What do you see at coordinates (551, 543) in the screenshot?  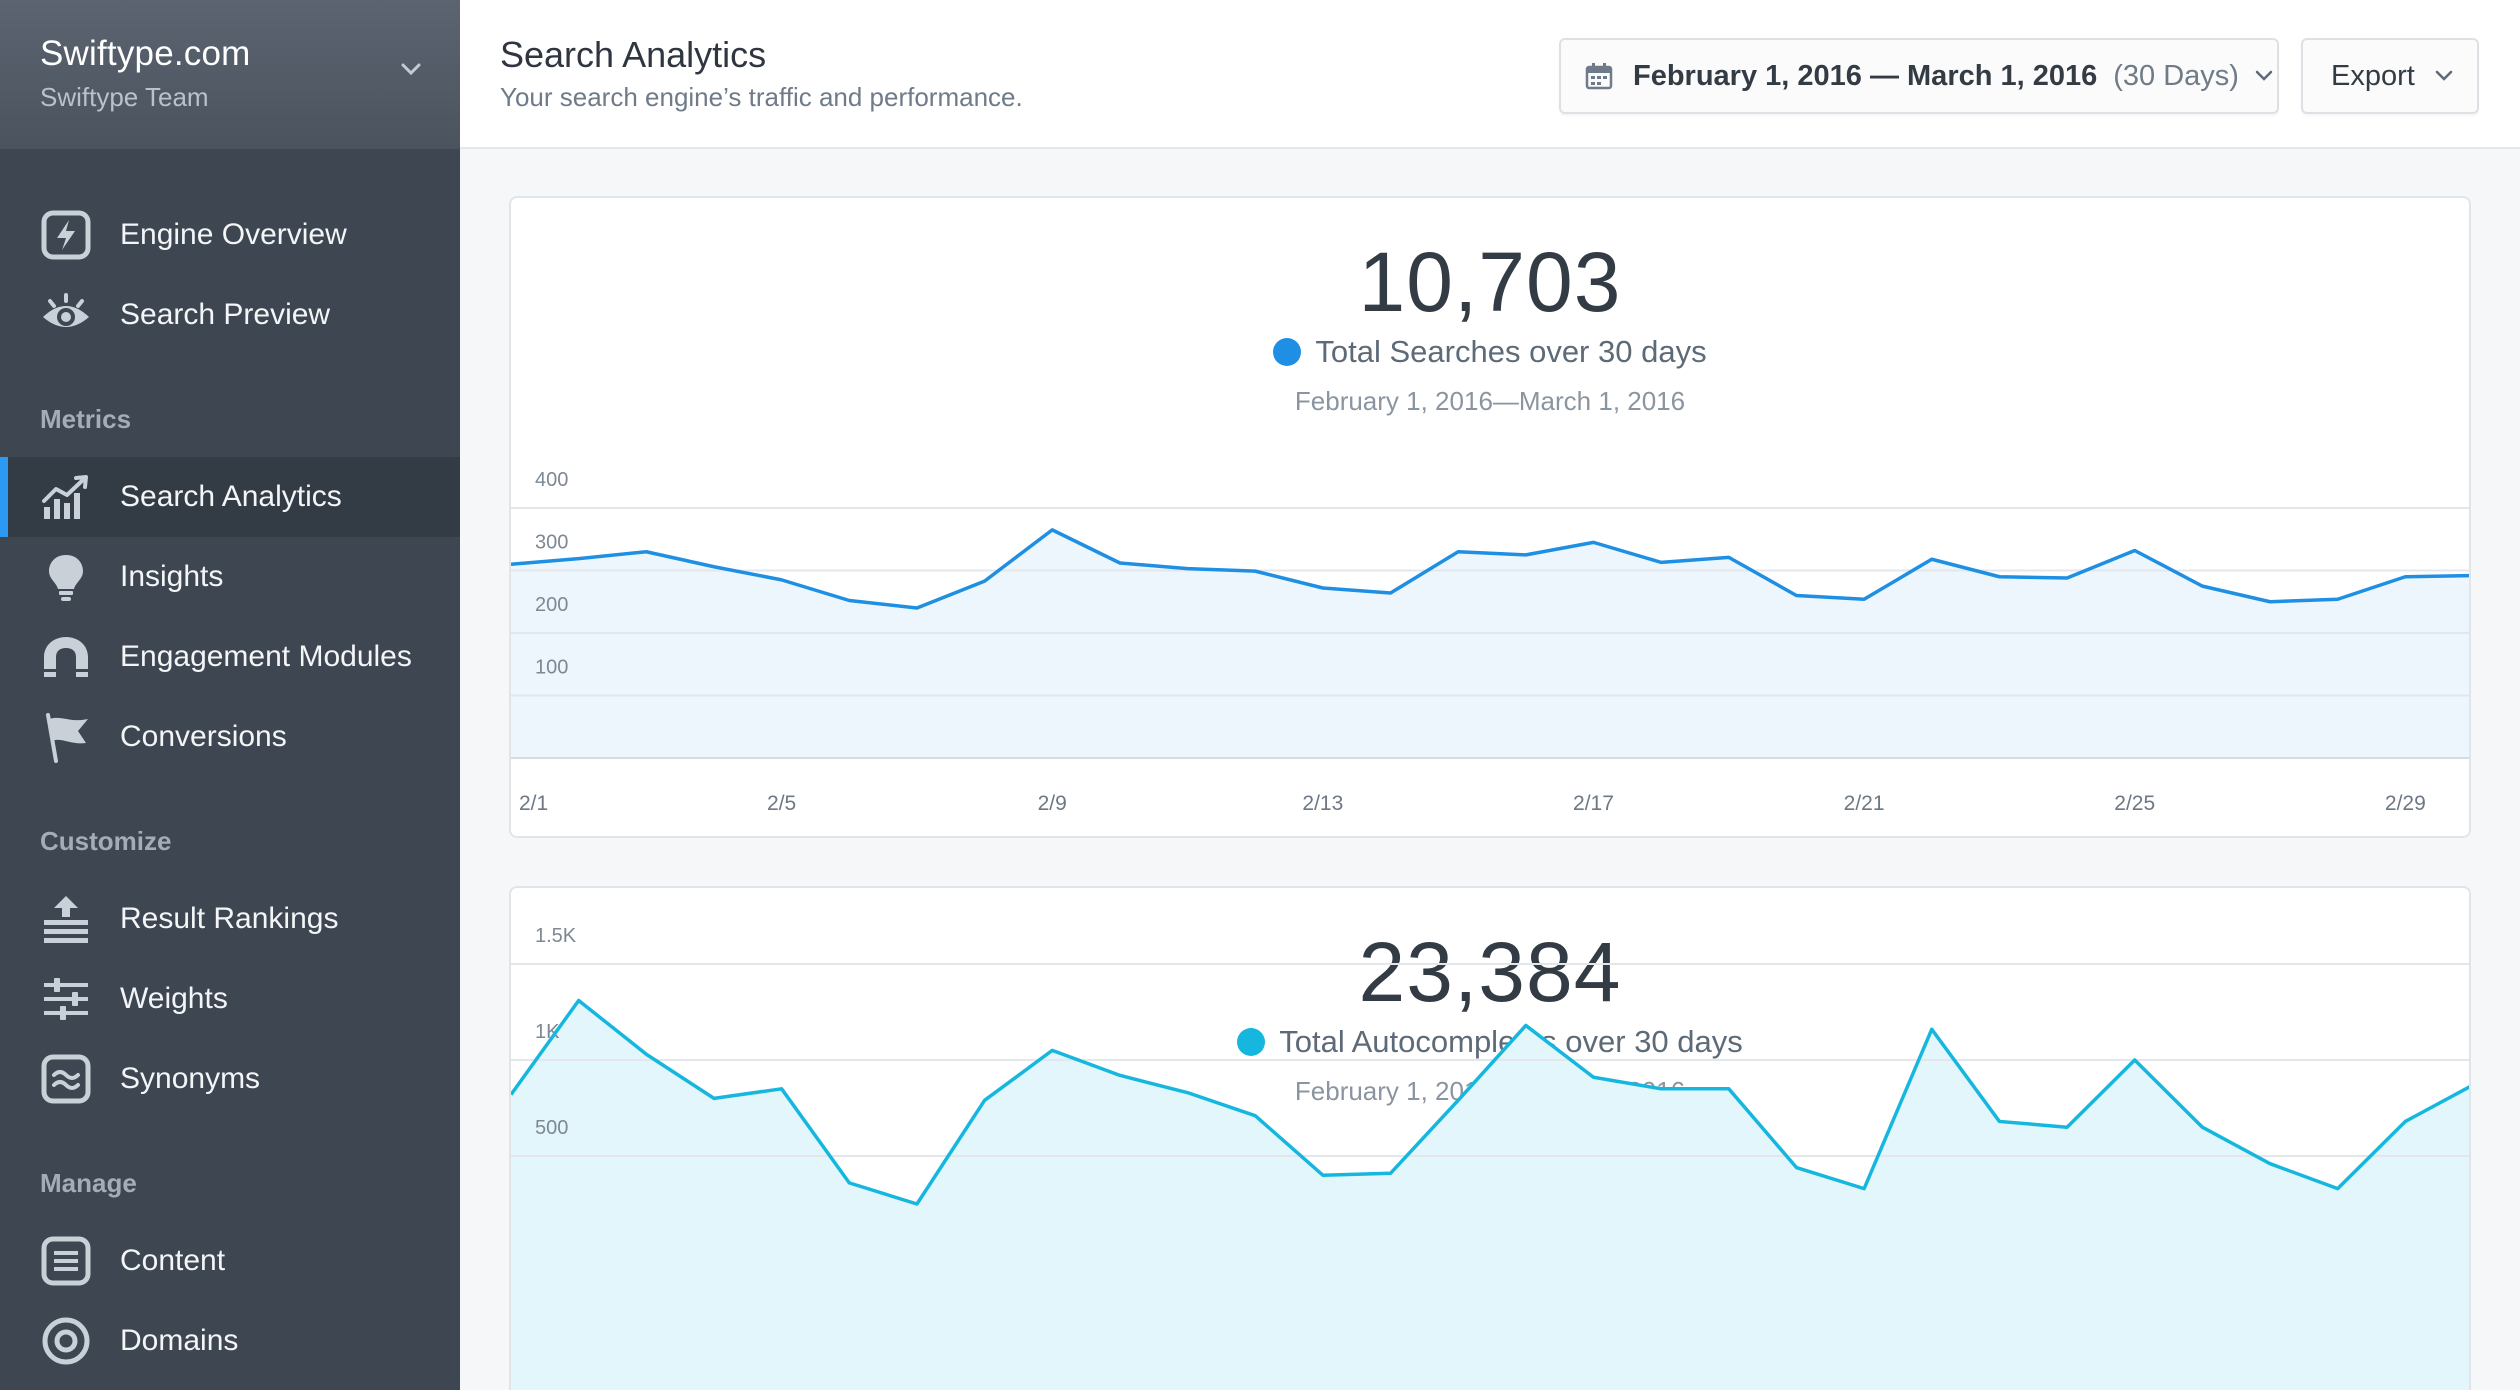 I see `y-tick-label: 300` at bounding box center [551, 543].